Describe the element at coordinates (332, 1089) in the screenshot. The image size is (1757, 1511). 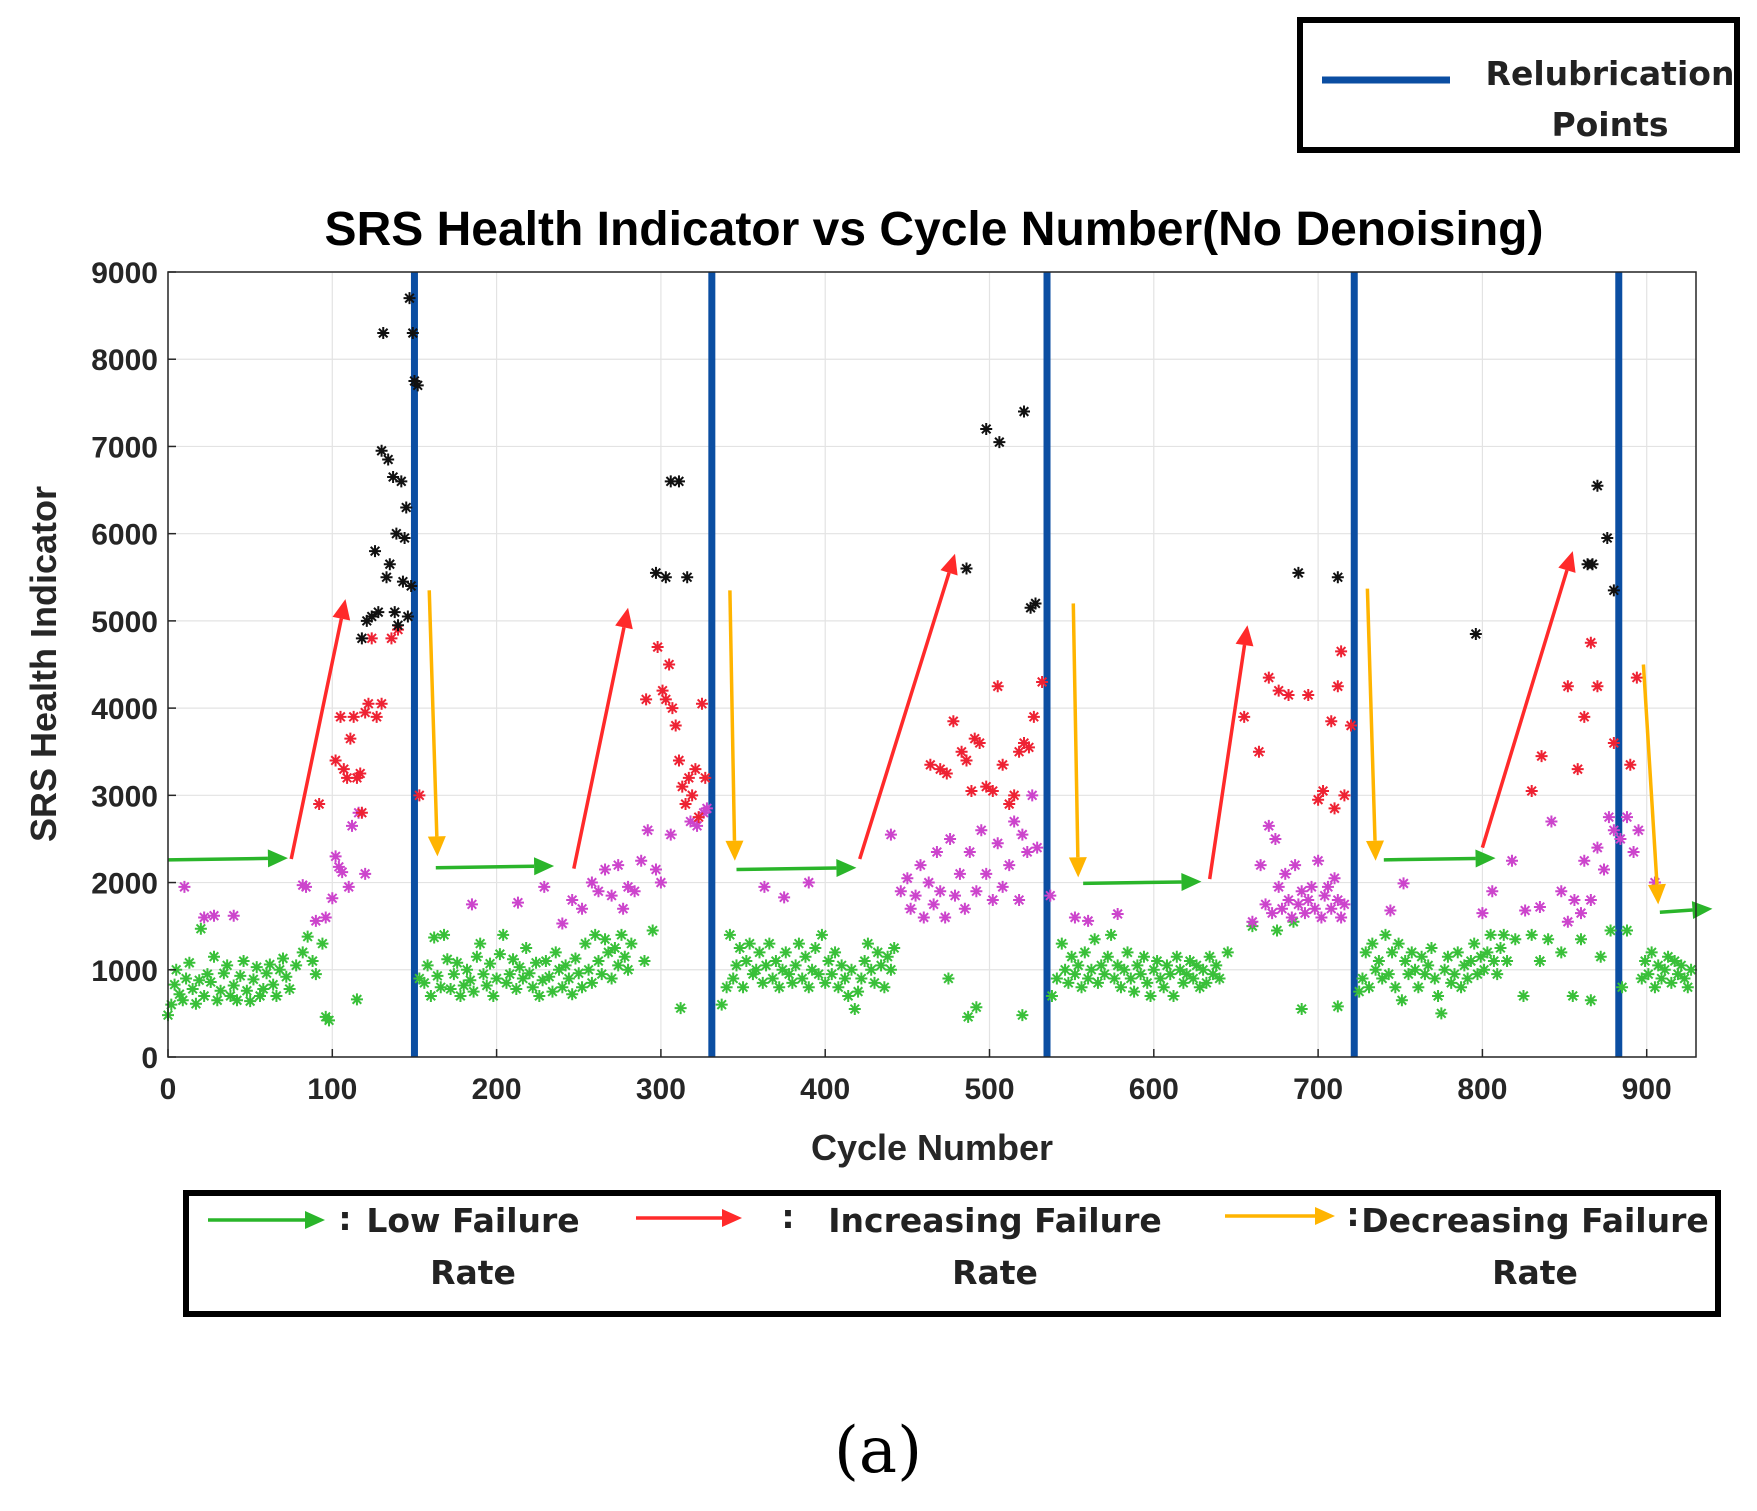
I see `x-tick-label: 100` at that location.